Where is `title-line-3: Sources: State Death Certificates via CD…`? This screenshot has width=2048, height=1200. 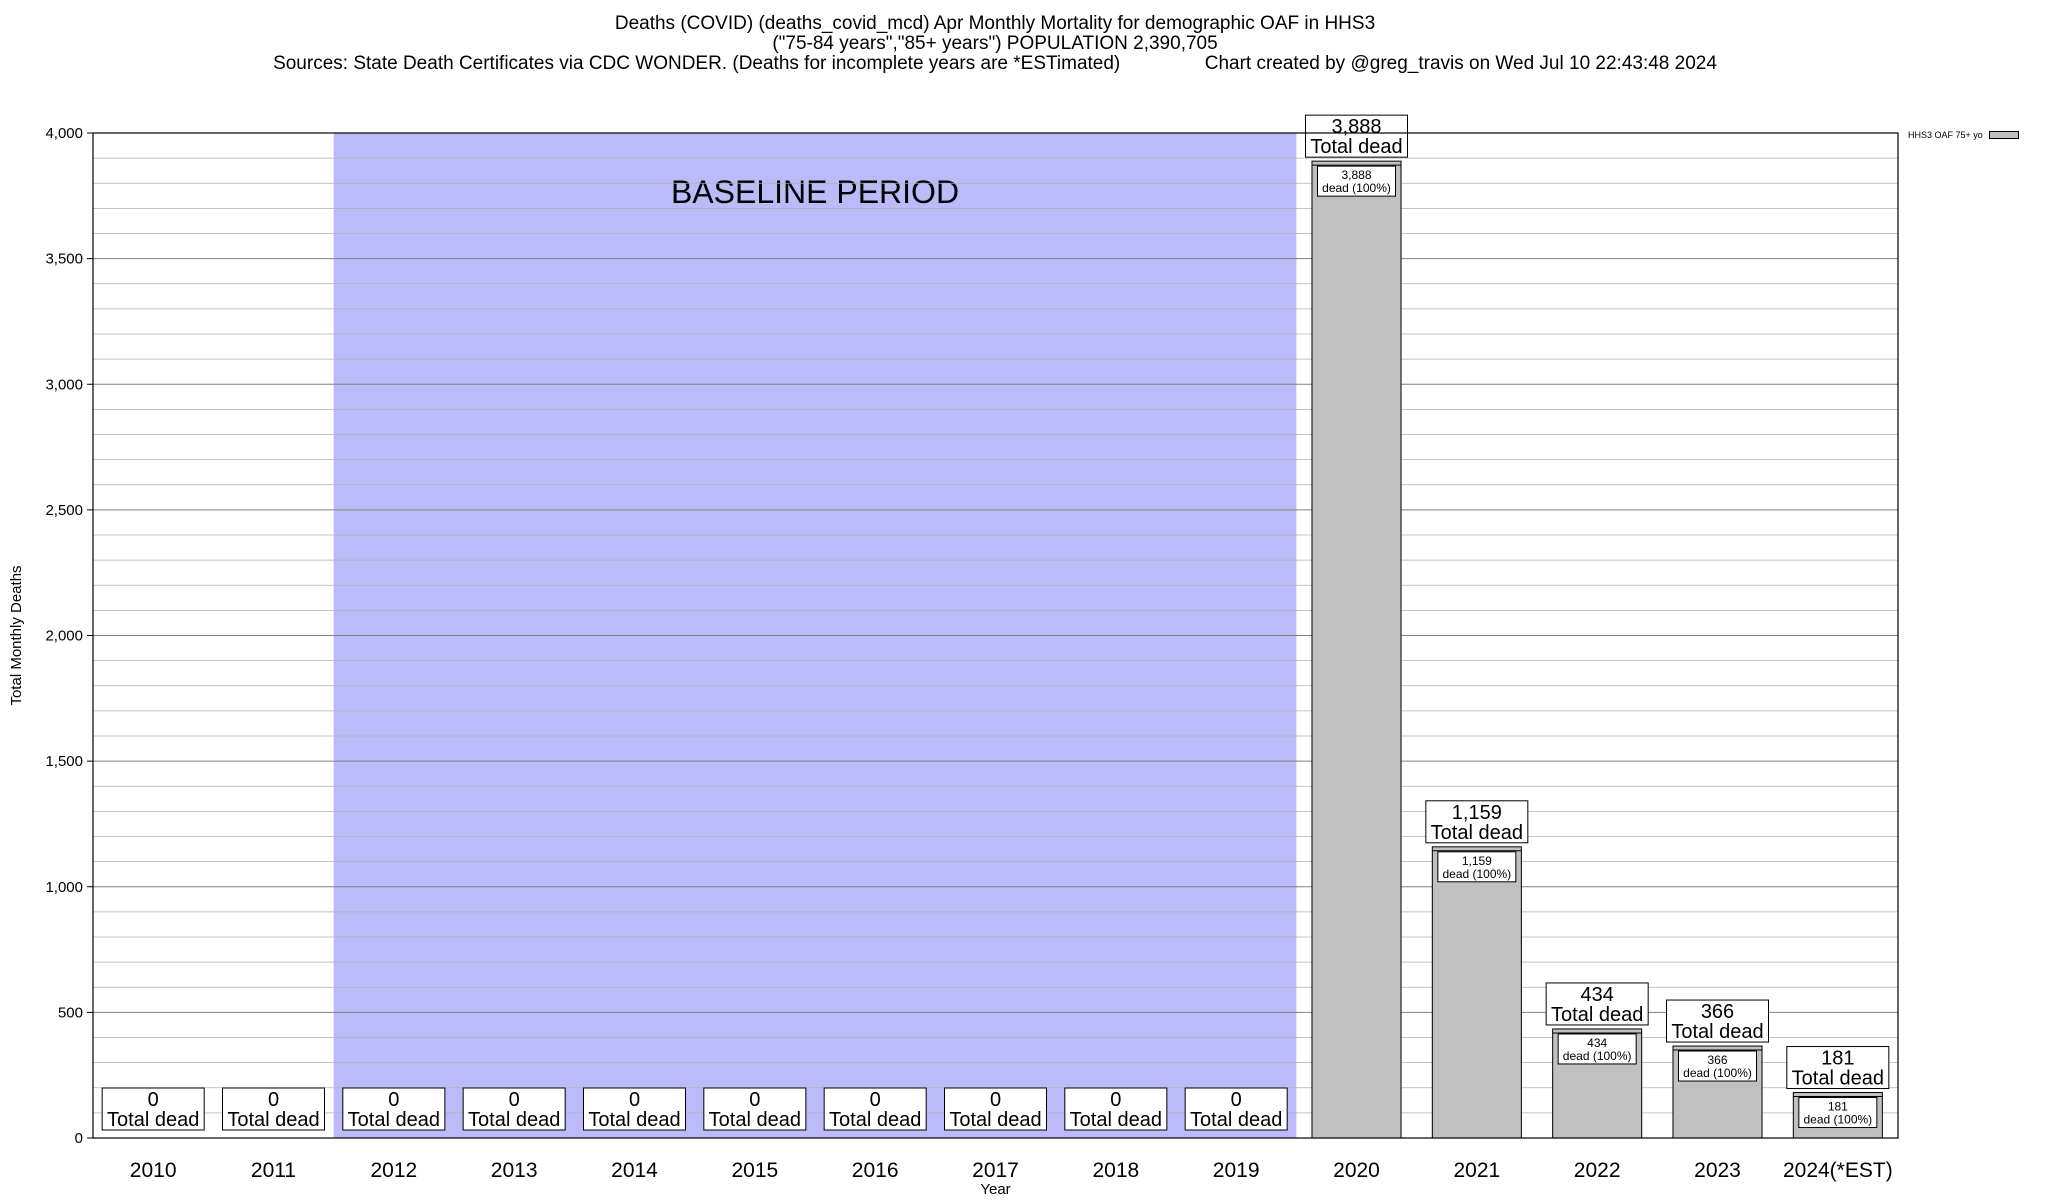
title-line-3: Sources: State Death Certificates via CD… is located at coordinates (995, 63).